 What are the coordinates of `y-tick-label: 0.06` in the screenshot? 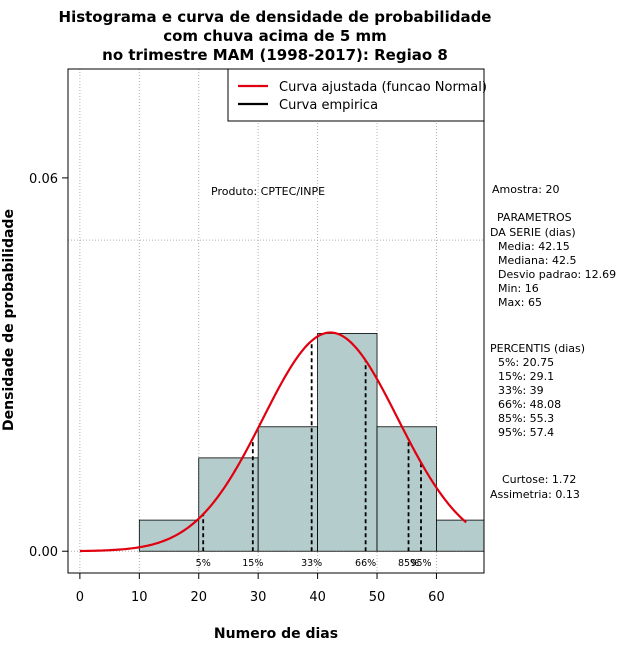 It's located at (43, 179).